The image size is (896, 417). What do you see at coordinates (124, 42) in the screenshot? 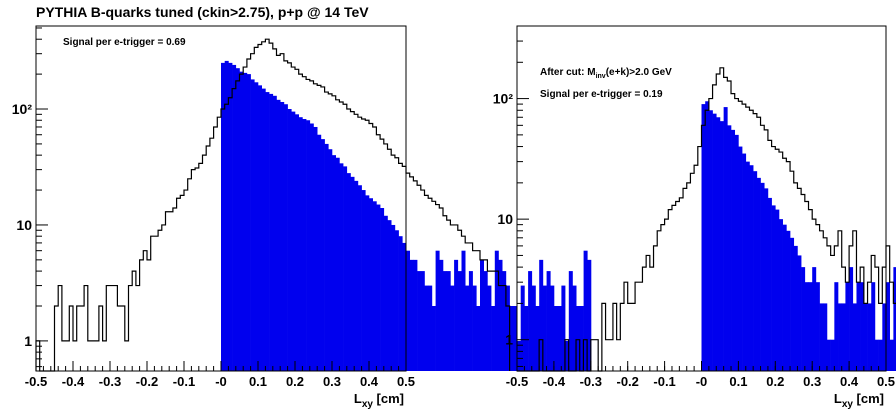
I see `signal-annotation: Signal per e-trigger = 0.69` at bounding box center [124, 42].